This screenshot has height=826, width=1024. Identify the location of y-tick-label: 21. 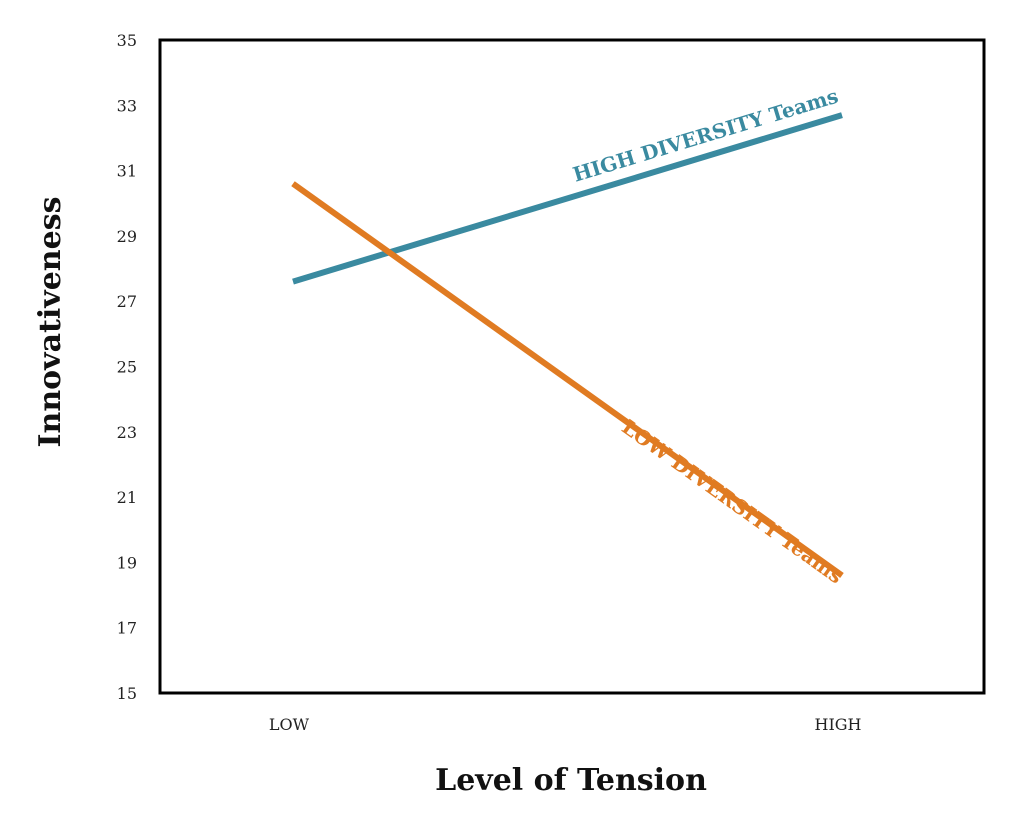
(127, 497).